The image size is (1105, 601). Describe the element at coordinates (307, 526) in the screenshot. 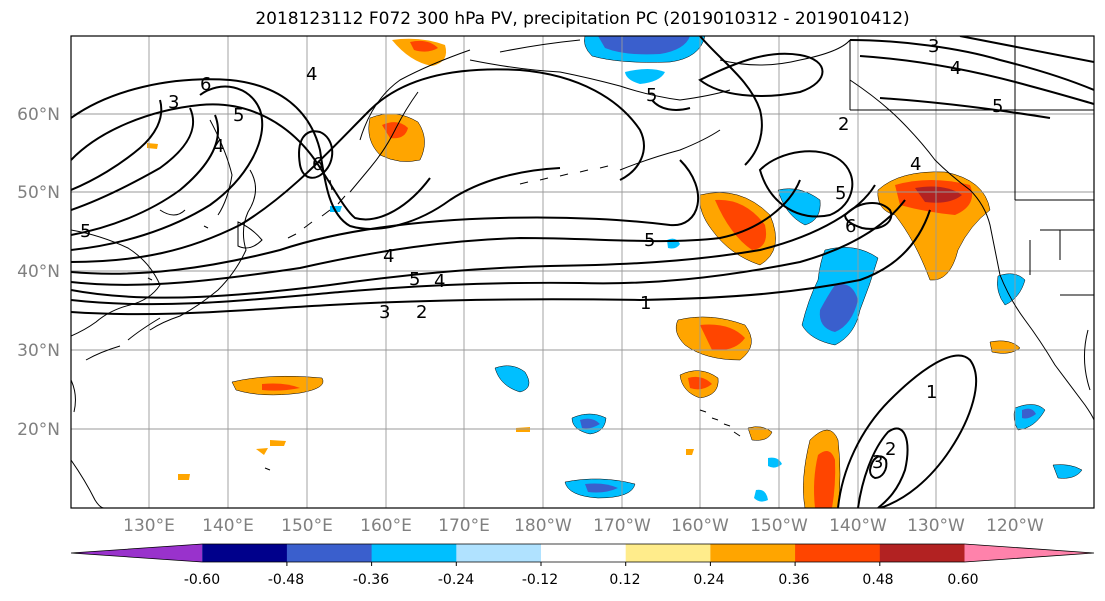

I see `lon-label: 150°E` at that location.